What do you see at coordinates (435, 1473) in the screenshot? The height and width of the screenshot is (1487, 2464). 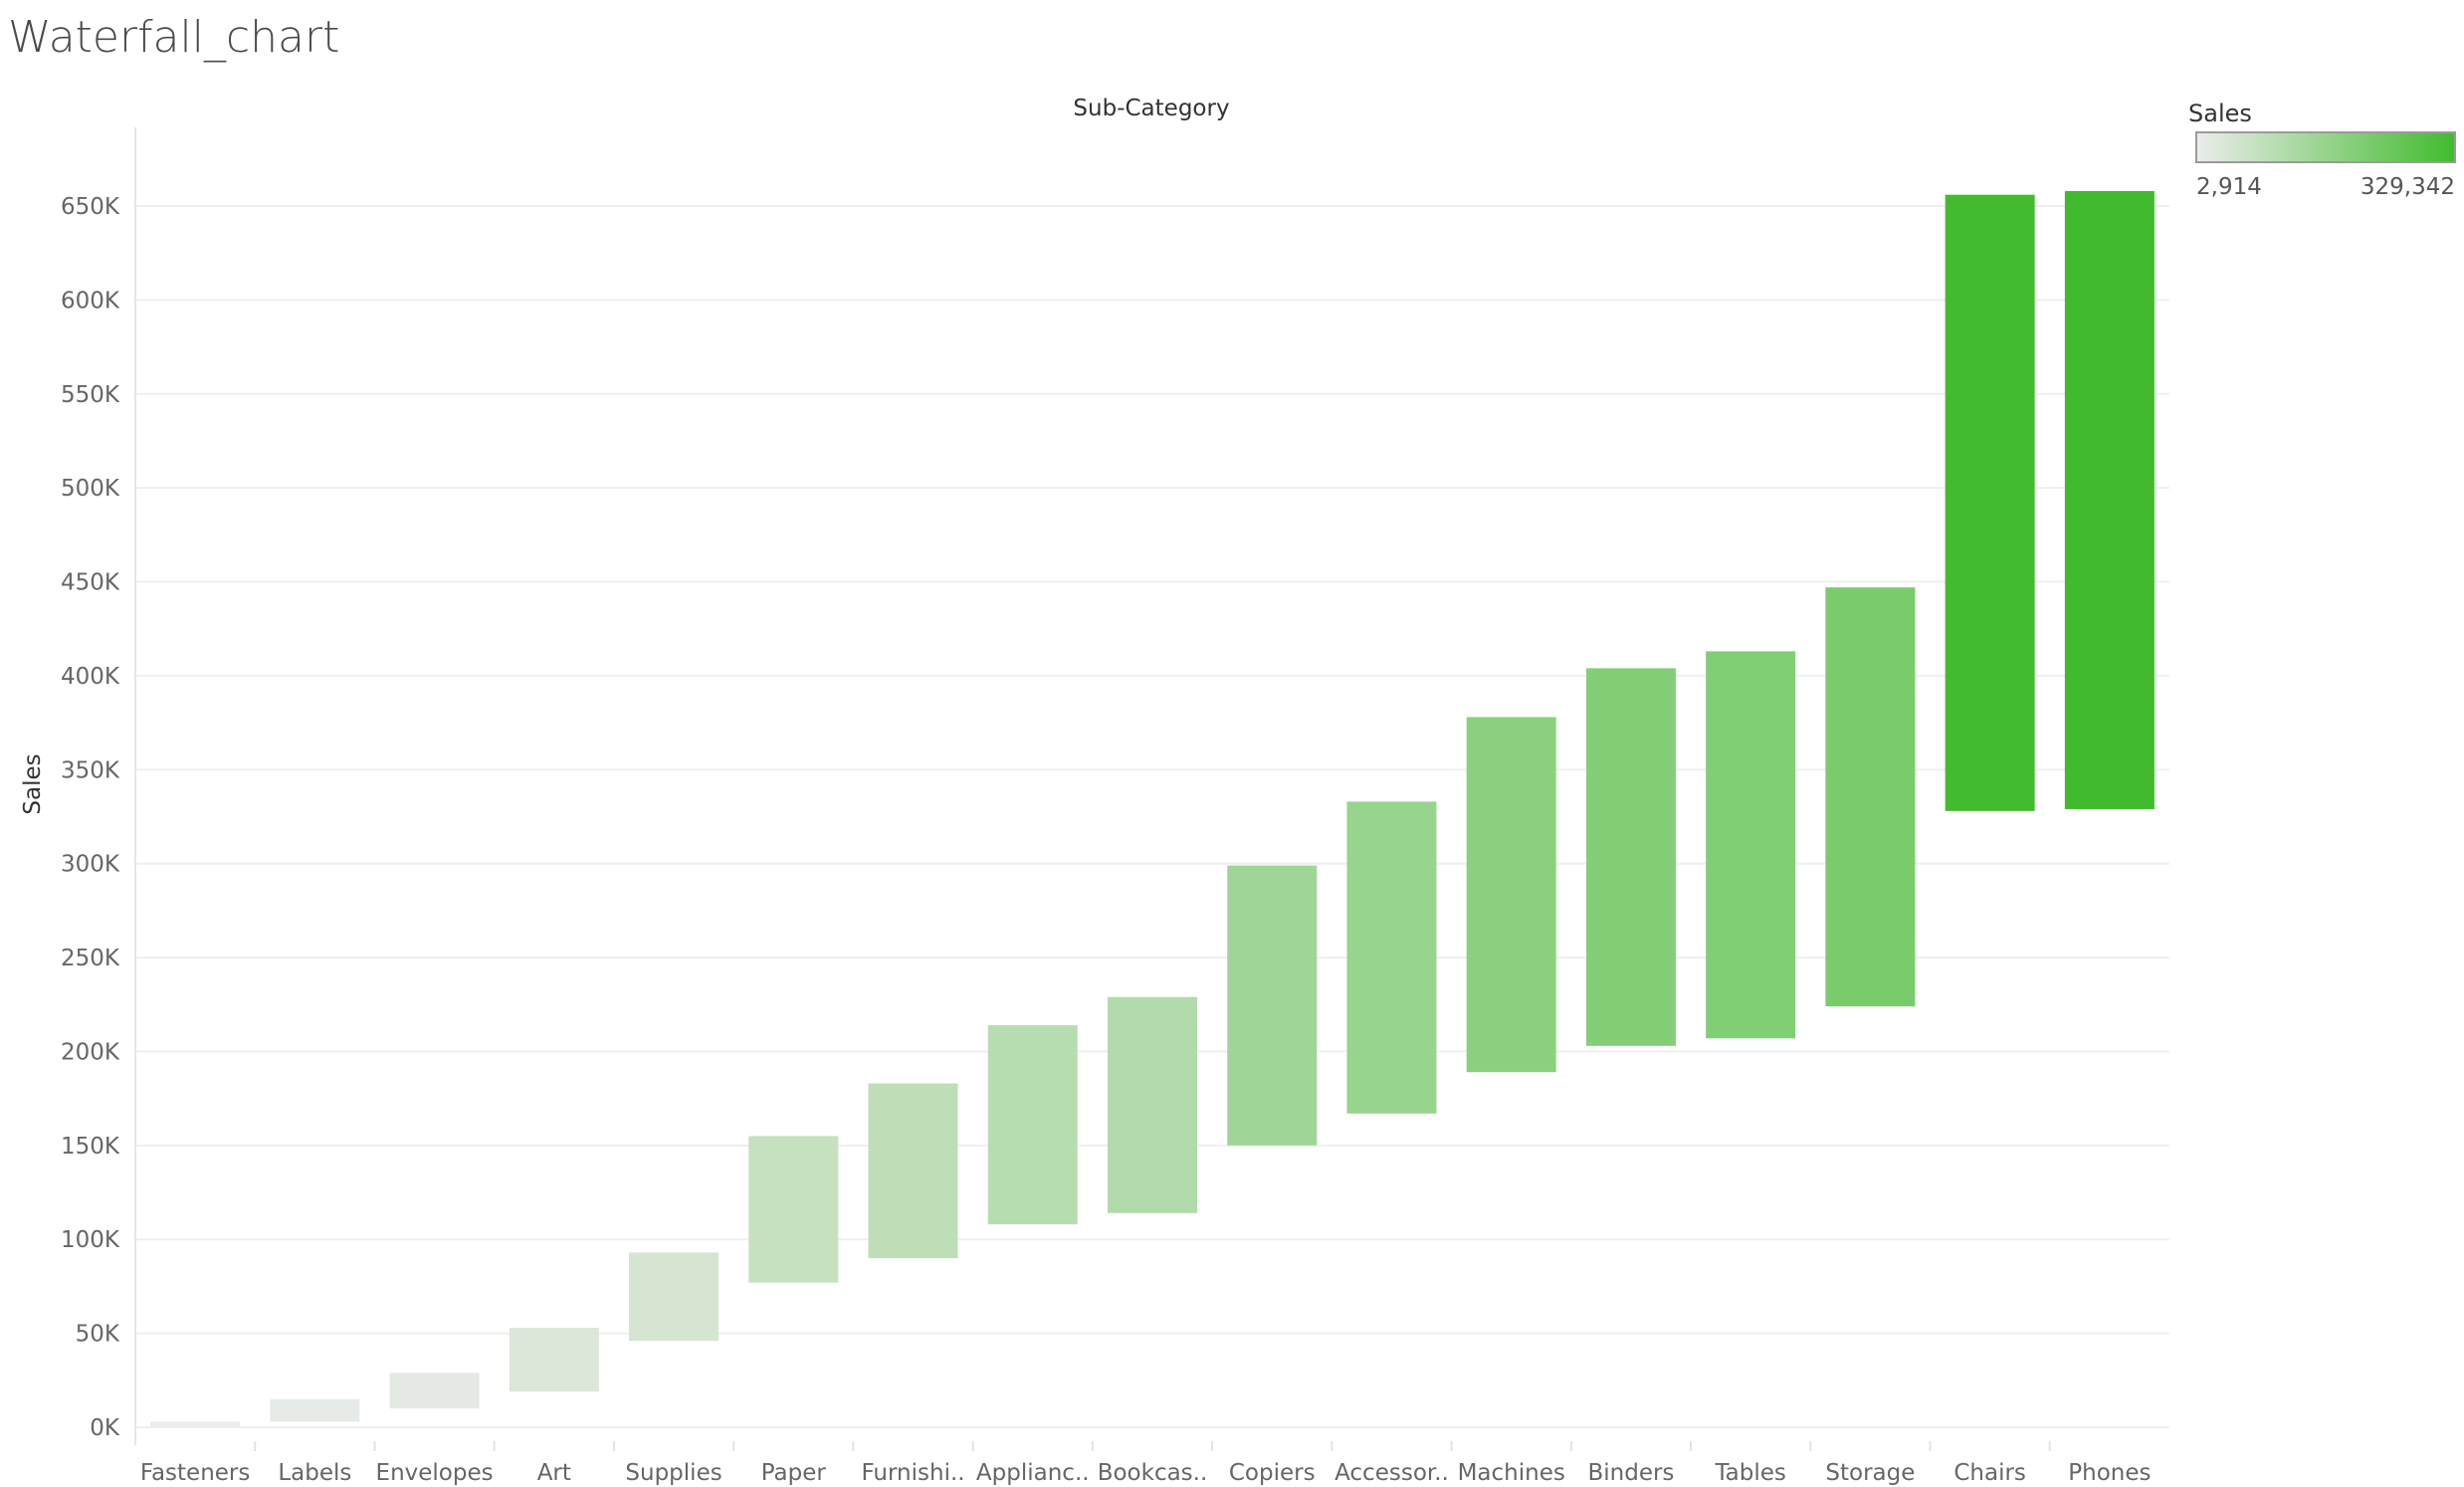 I see `x-tick-label: Envelopes` at bounding box center [435, 1473].